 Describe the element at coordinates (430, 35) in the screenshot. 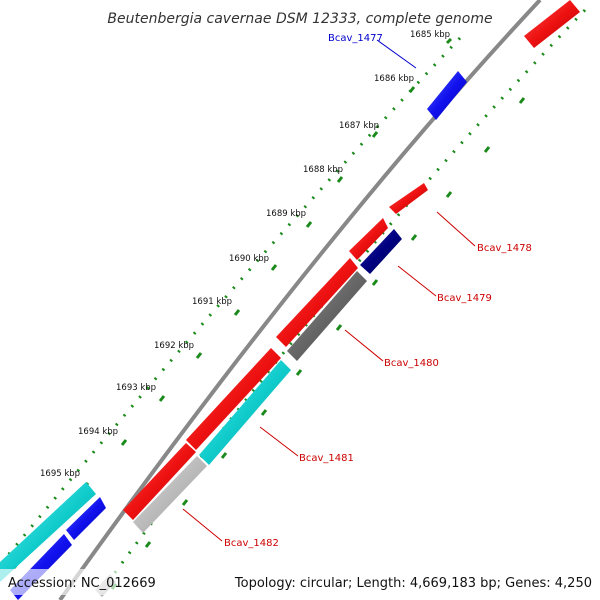

I see `tick-label: 1685 kbp` at that location.